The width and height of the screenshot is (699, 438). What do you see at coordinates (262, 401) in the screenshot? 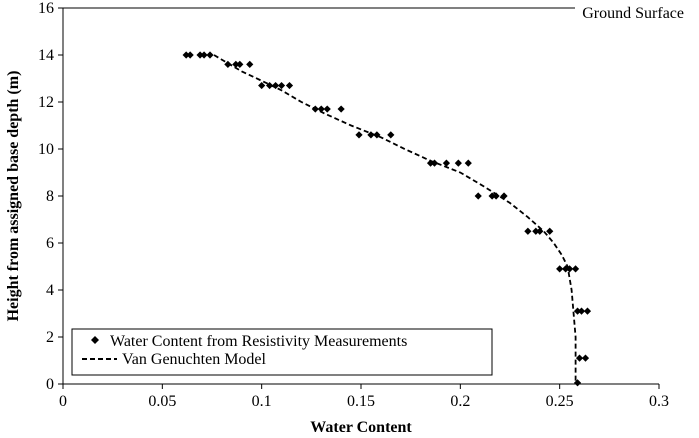
I see `x-tick-label: 0.1` at bounding box center [262, 401].